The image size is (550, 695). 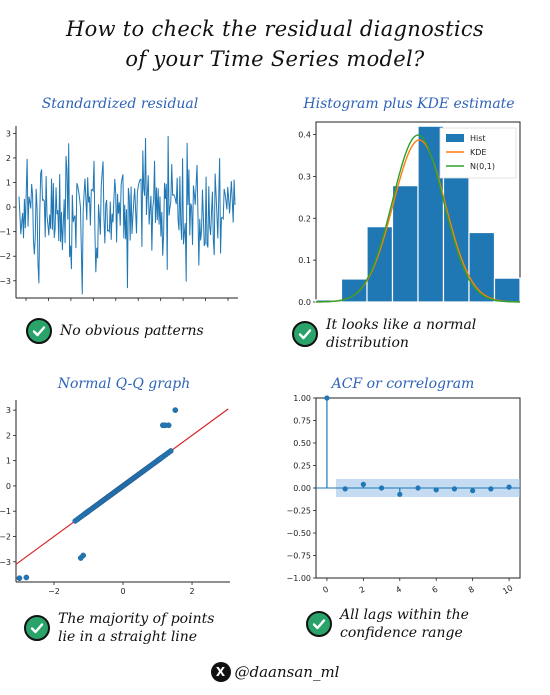 I want to click on acf-note-line-1: All lags within the, so click(x=404, y=615).